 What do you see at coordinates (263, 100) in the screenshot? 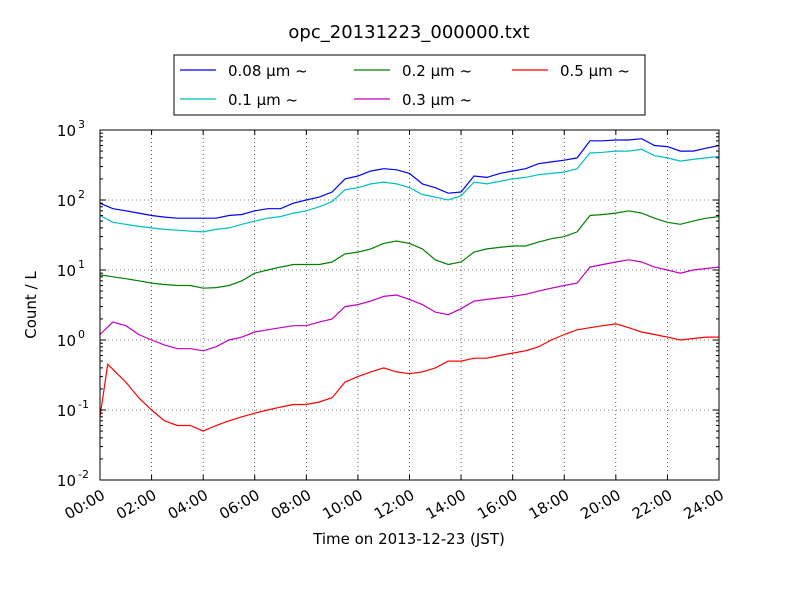
I see `legend-label: 0.1 µm ~` at bounding box center [263, 100].